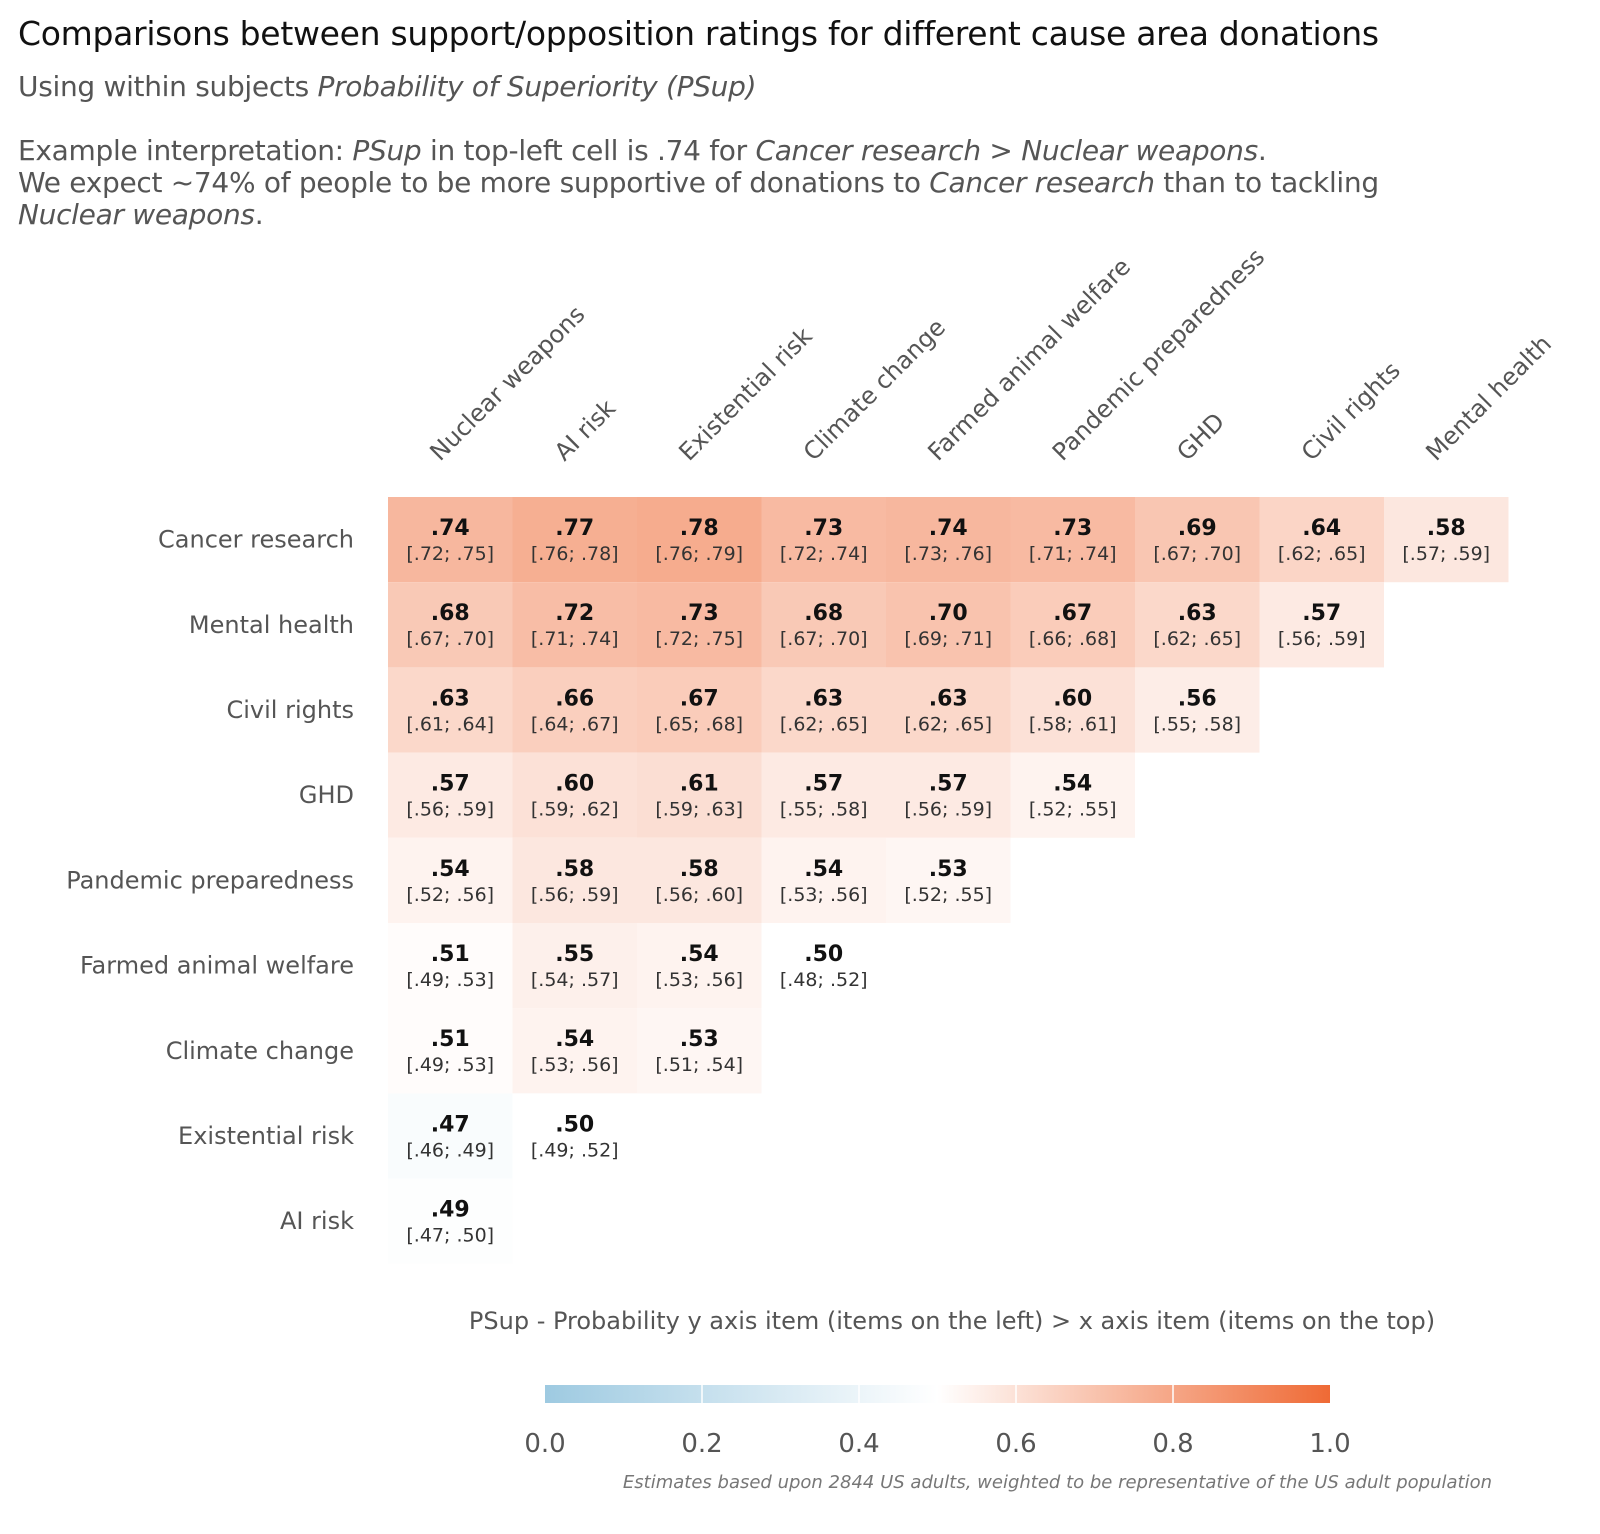  What do you see at coordinates (168, 86) in the screenshot?
I see `subtitle-prefix: Using within subjects` at bounding box center [168, 86].